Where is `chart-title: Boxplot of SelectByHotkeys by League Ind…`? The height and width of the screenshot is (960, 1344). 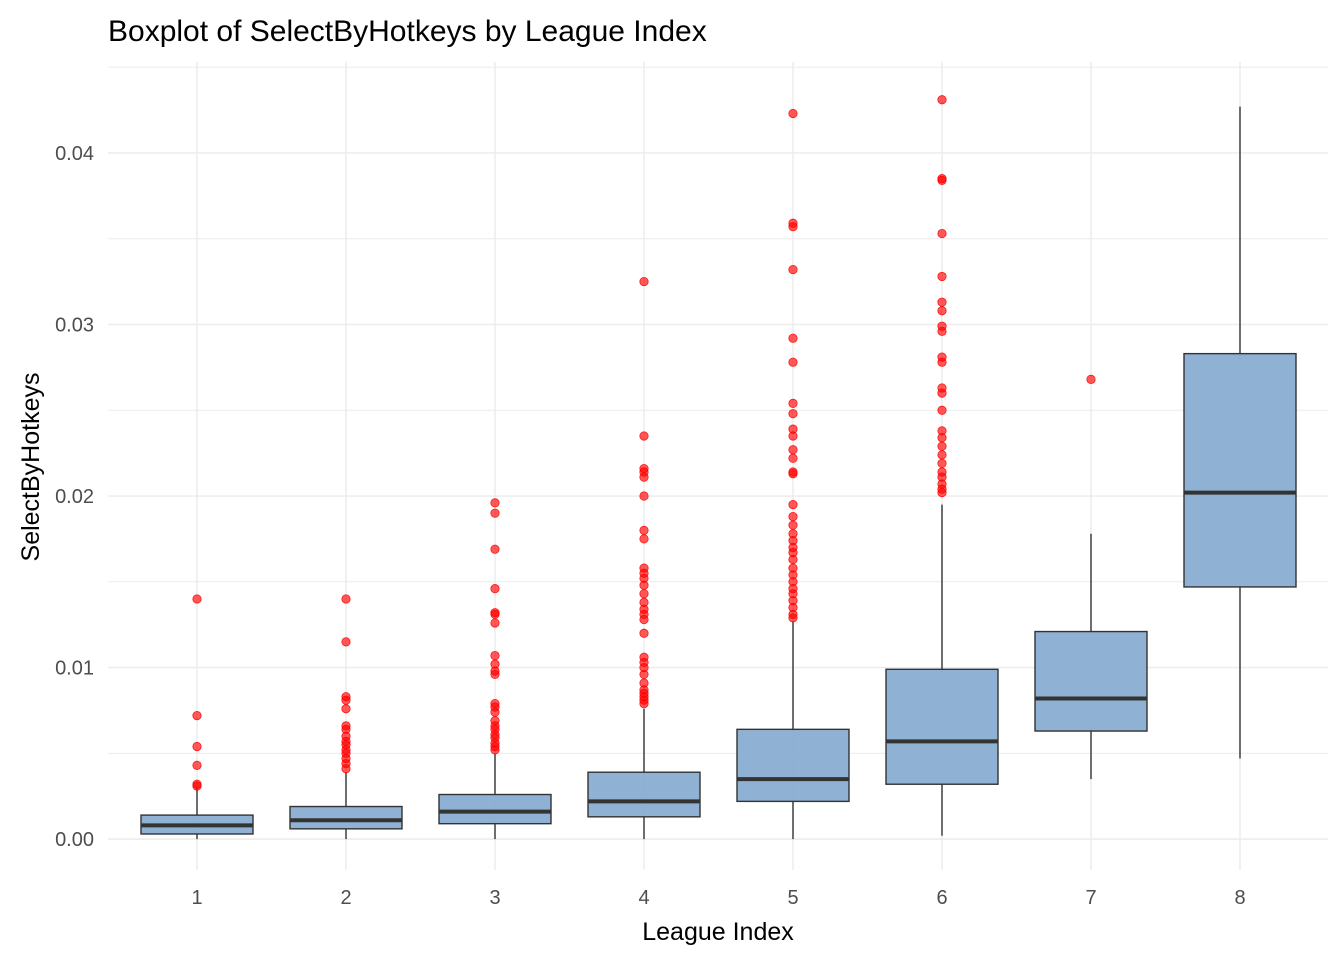
chart-title: Boxplot of SelectByHotkeys by League Ind… is located at coordinates (407, 31).